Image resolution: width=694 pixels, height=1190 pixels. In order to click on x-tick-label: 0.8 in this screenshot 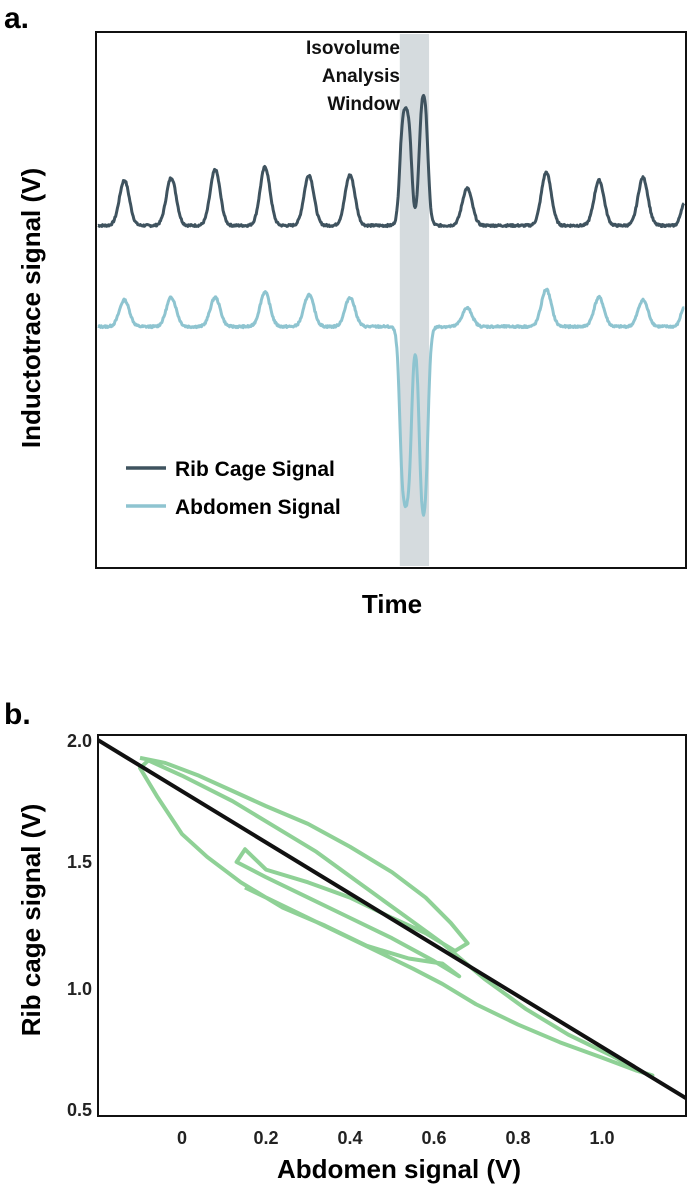, I will do `click(517, 1138)`.